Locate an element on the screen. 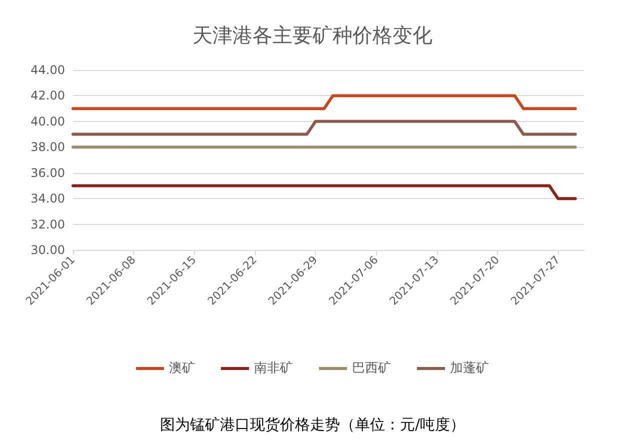  legend-label: 澳矿 is located at coordinates (182, 368).